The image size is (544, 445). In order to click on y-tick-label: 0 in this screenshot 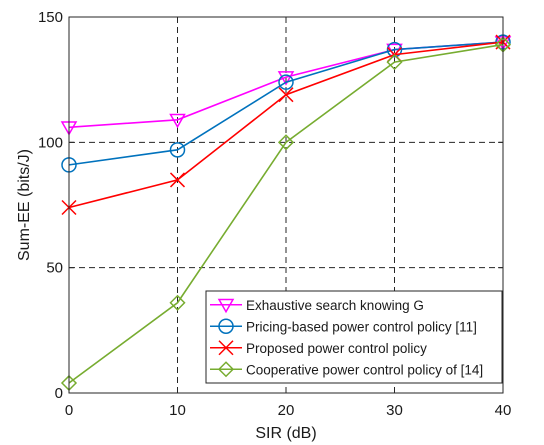, I will do `click(59, 393)`.